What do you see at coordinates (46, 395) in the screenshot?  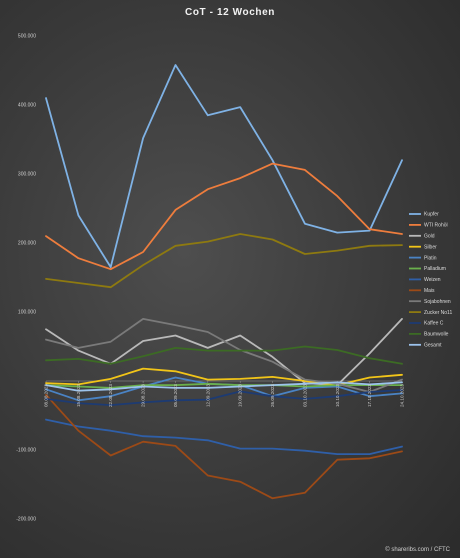 I see `x-tick-label: 08.08.2023` at bounding box center [46, 395].